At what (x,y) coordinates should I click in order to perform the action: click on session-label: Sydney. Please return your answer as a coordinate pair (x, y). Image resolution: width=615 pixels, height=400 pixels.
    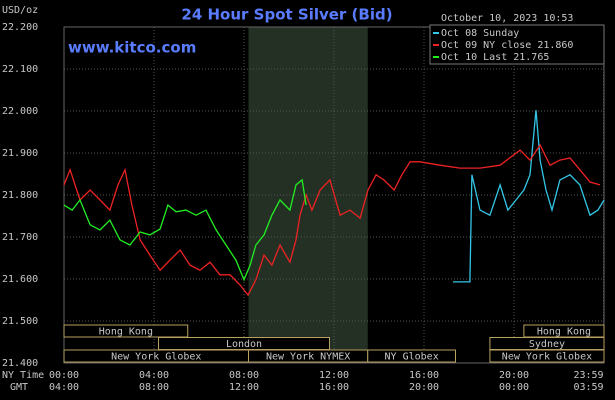
    Looking at the image, I should click on (547, 344).